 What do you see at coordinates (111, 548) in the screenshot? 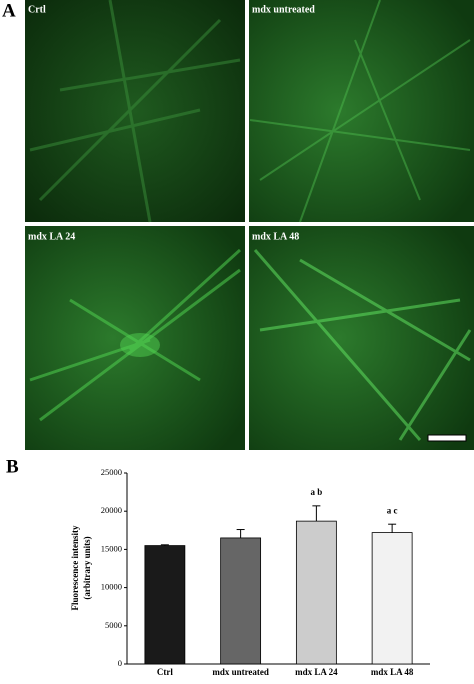
I see `y-tick-label: 15000` at bounding box center [111, 548].